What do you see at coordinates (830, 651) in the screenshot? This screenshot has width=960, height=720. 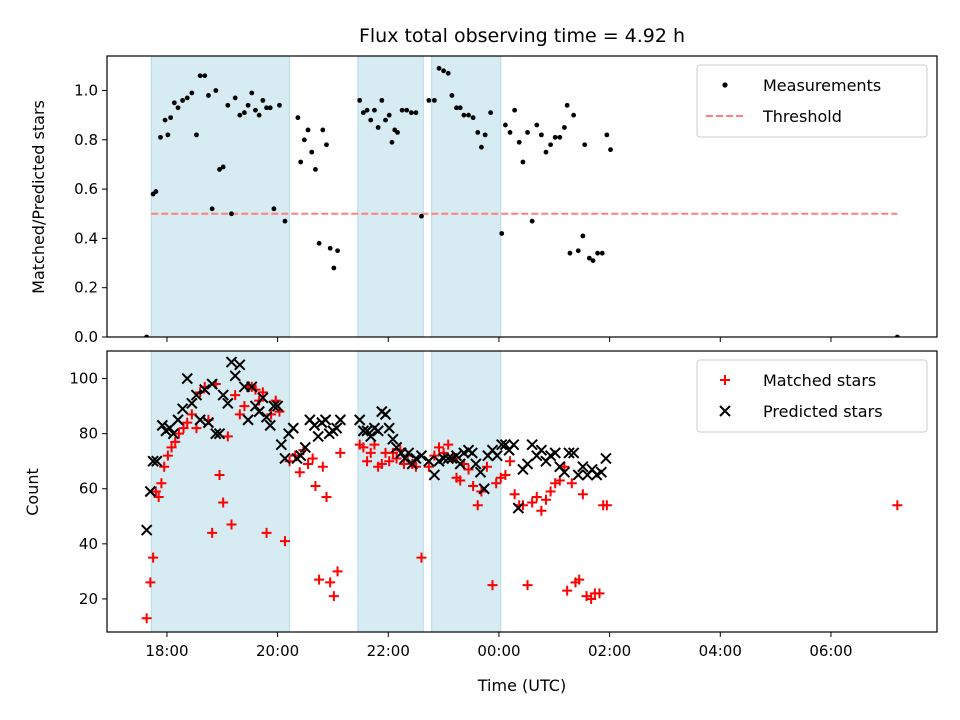 I see `x-tick-label-7: 06:00` at bounding box center [830, 651].